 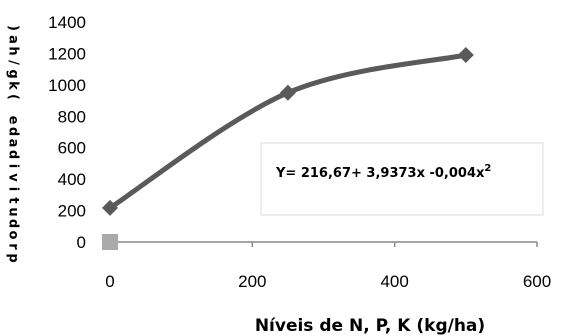 What do you see at coordinates (110, 242) in the screenshot?
I see `data-point-square` at bounding box center [110, 242].